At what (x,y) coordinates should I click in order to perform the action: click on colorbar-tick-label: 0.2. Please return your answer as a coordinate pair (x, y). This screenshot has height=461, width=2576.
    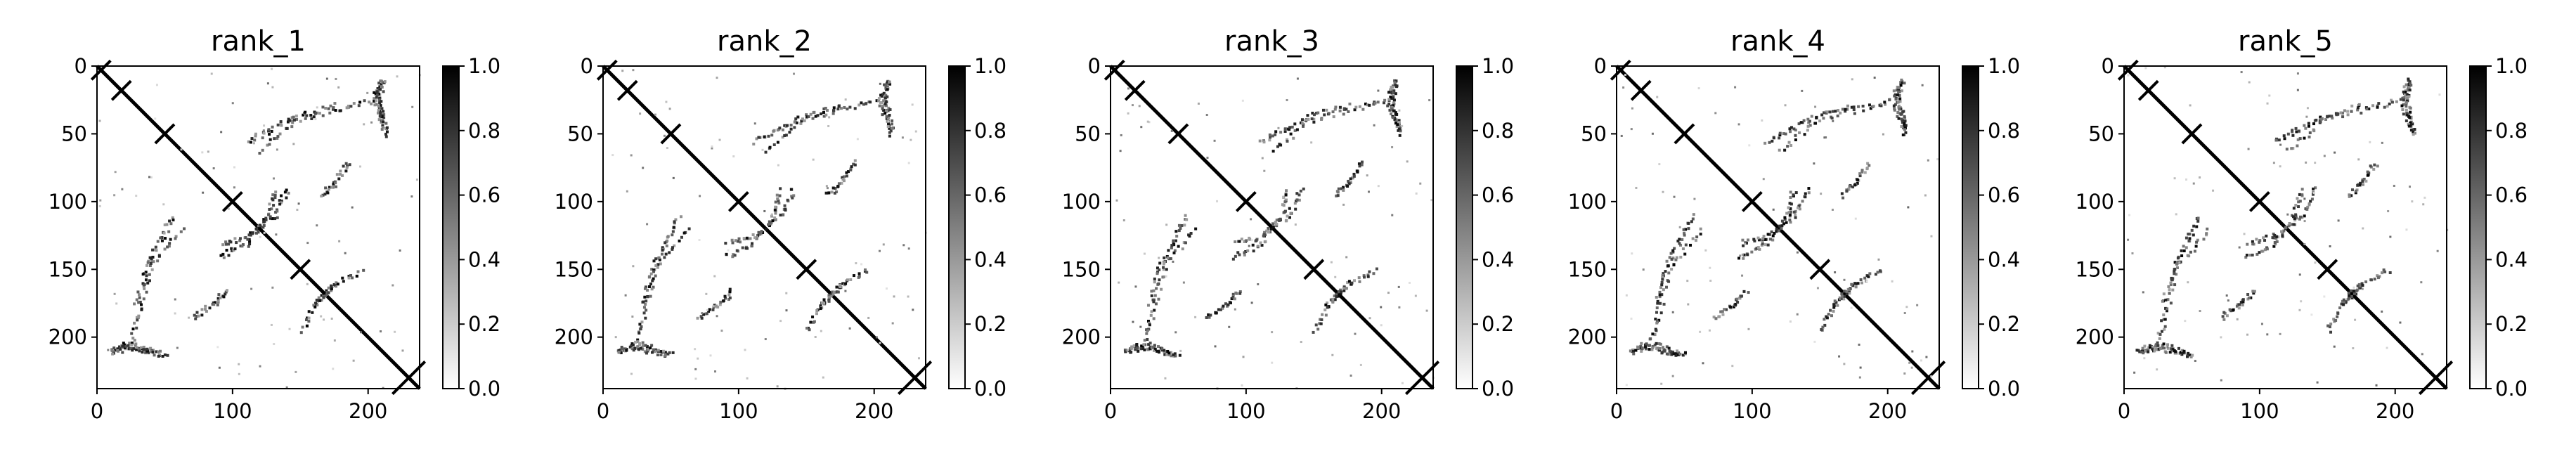
    Looking at the image, I should click on (484, 324).